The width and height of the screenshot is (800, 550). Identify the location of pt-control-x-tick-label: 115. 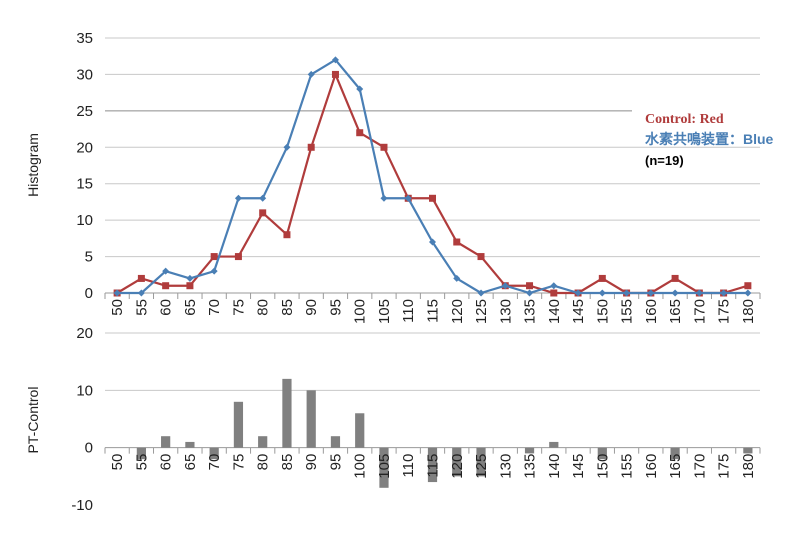
(433, 466).